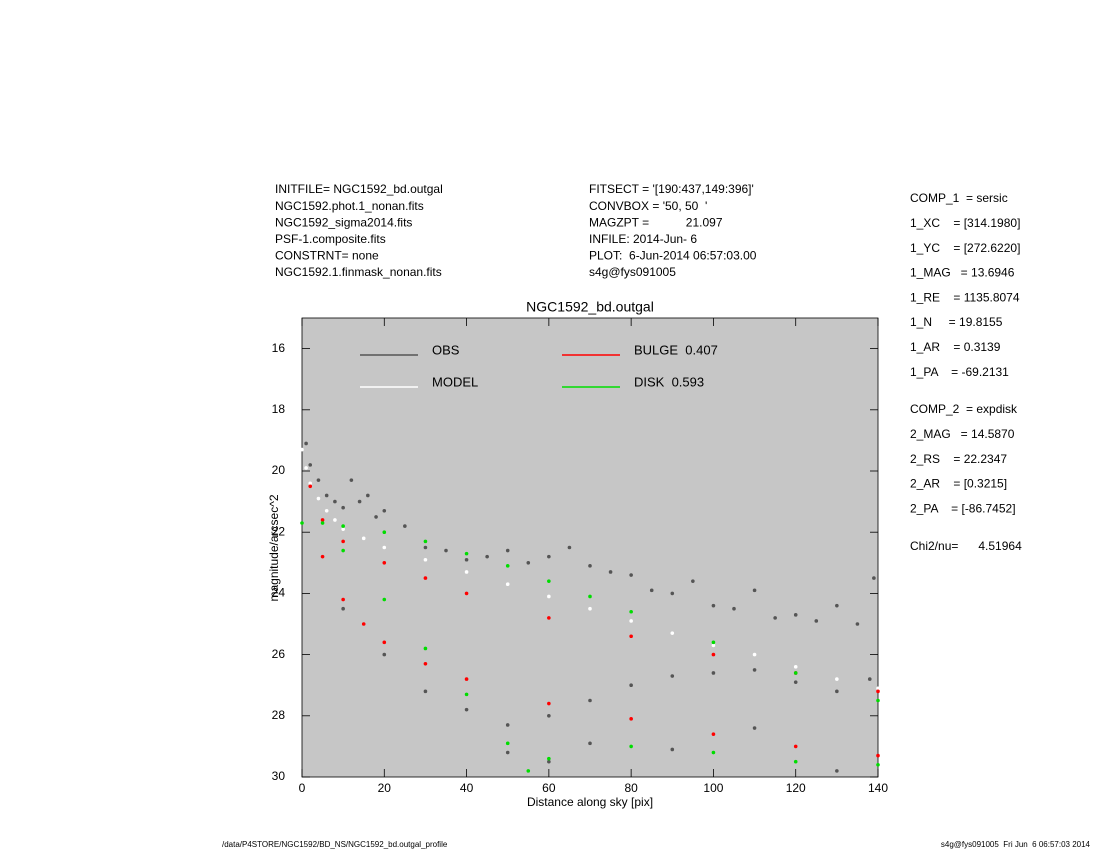 The height and width of the screenshot is (850, 1100). Describe the element at coordinates (330, 239) in the screenshot. I see `header-left-line: PSF-1.composite.fits` at that location.